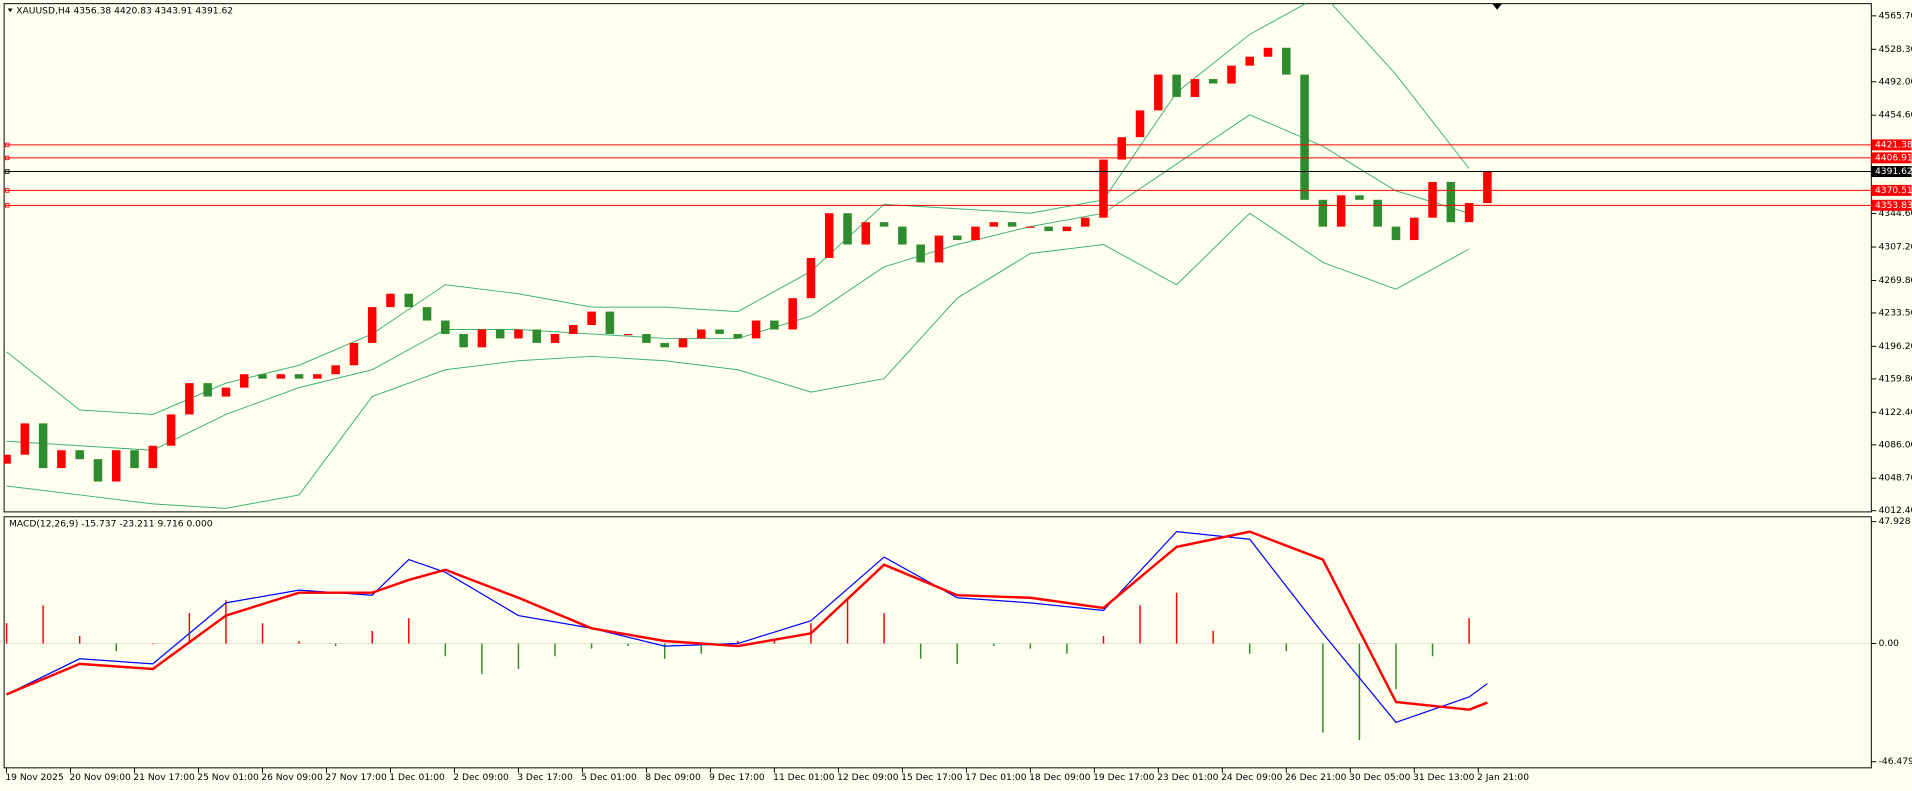  I want to click on level-label: 4391.62, so click(1893, 172).